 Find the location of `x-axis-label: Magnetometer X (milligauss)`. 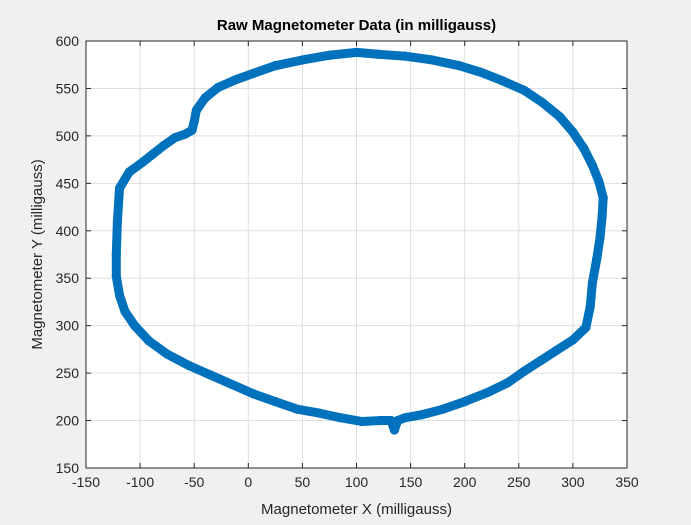

x-axis-label: Magnetometer X (milligauss) is located at coordinates (356, 509).